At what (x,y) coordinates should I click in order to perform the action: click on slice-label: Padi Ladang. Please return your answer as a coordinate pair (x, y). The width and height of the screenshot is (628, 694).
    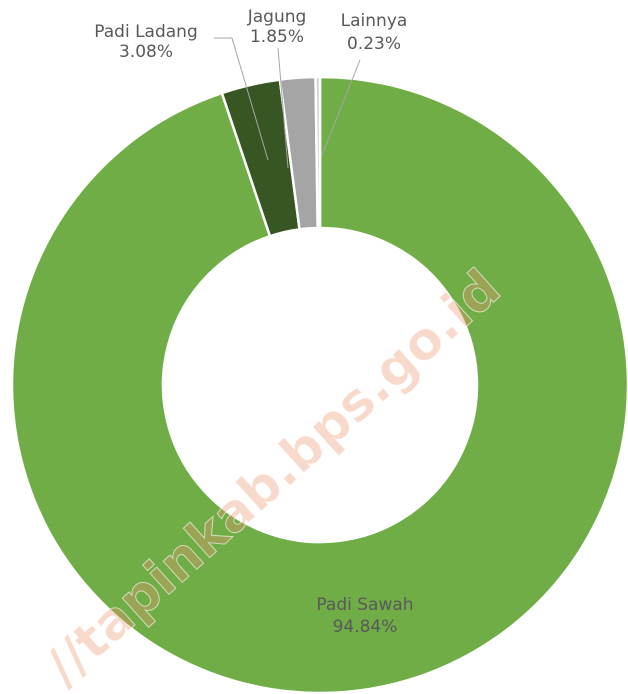
    Looking at the image, I should click on (146, 32).